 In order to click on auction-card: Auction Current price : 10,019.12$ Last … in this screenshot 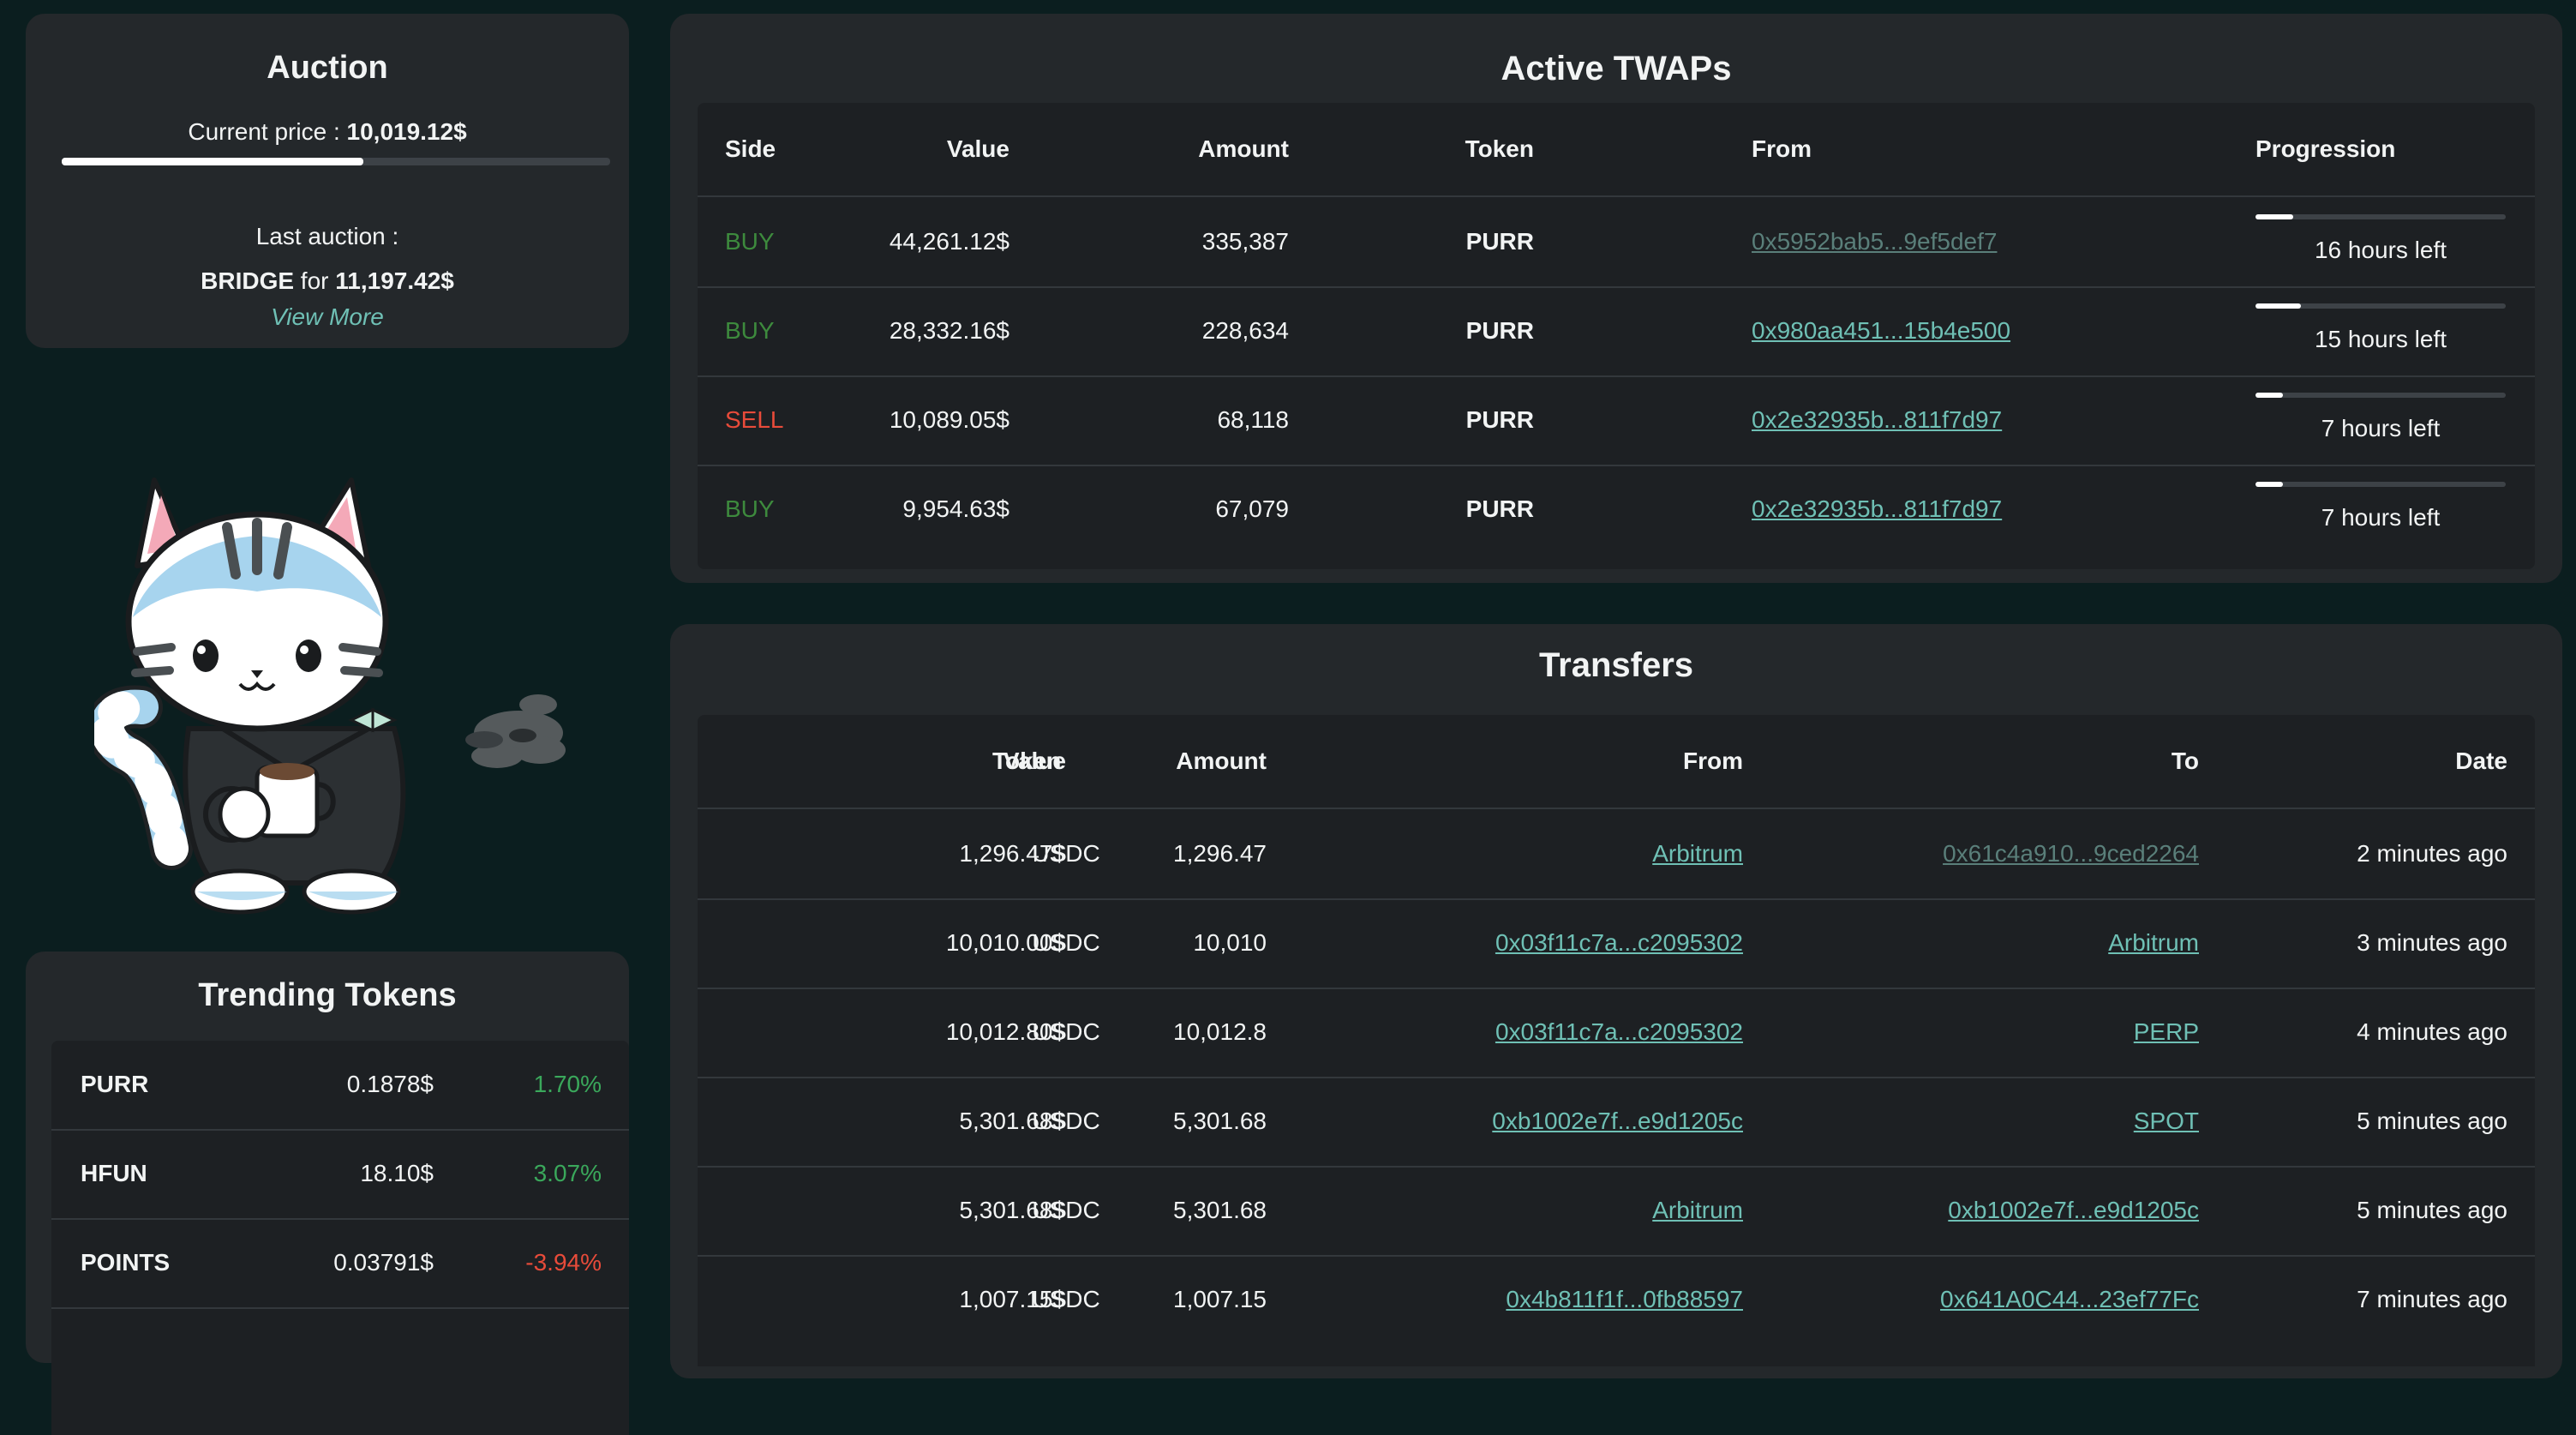, I will do `click(327, 181)`.